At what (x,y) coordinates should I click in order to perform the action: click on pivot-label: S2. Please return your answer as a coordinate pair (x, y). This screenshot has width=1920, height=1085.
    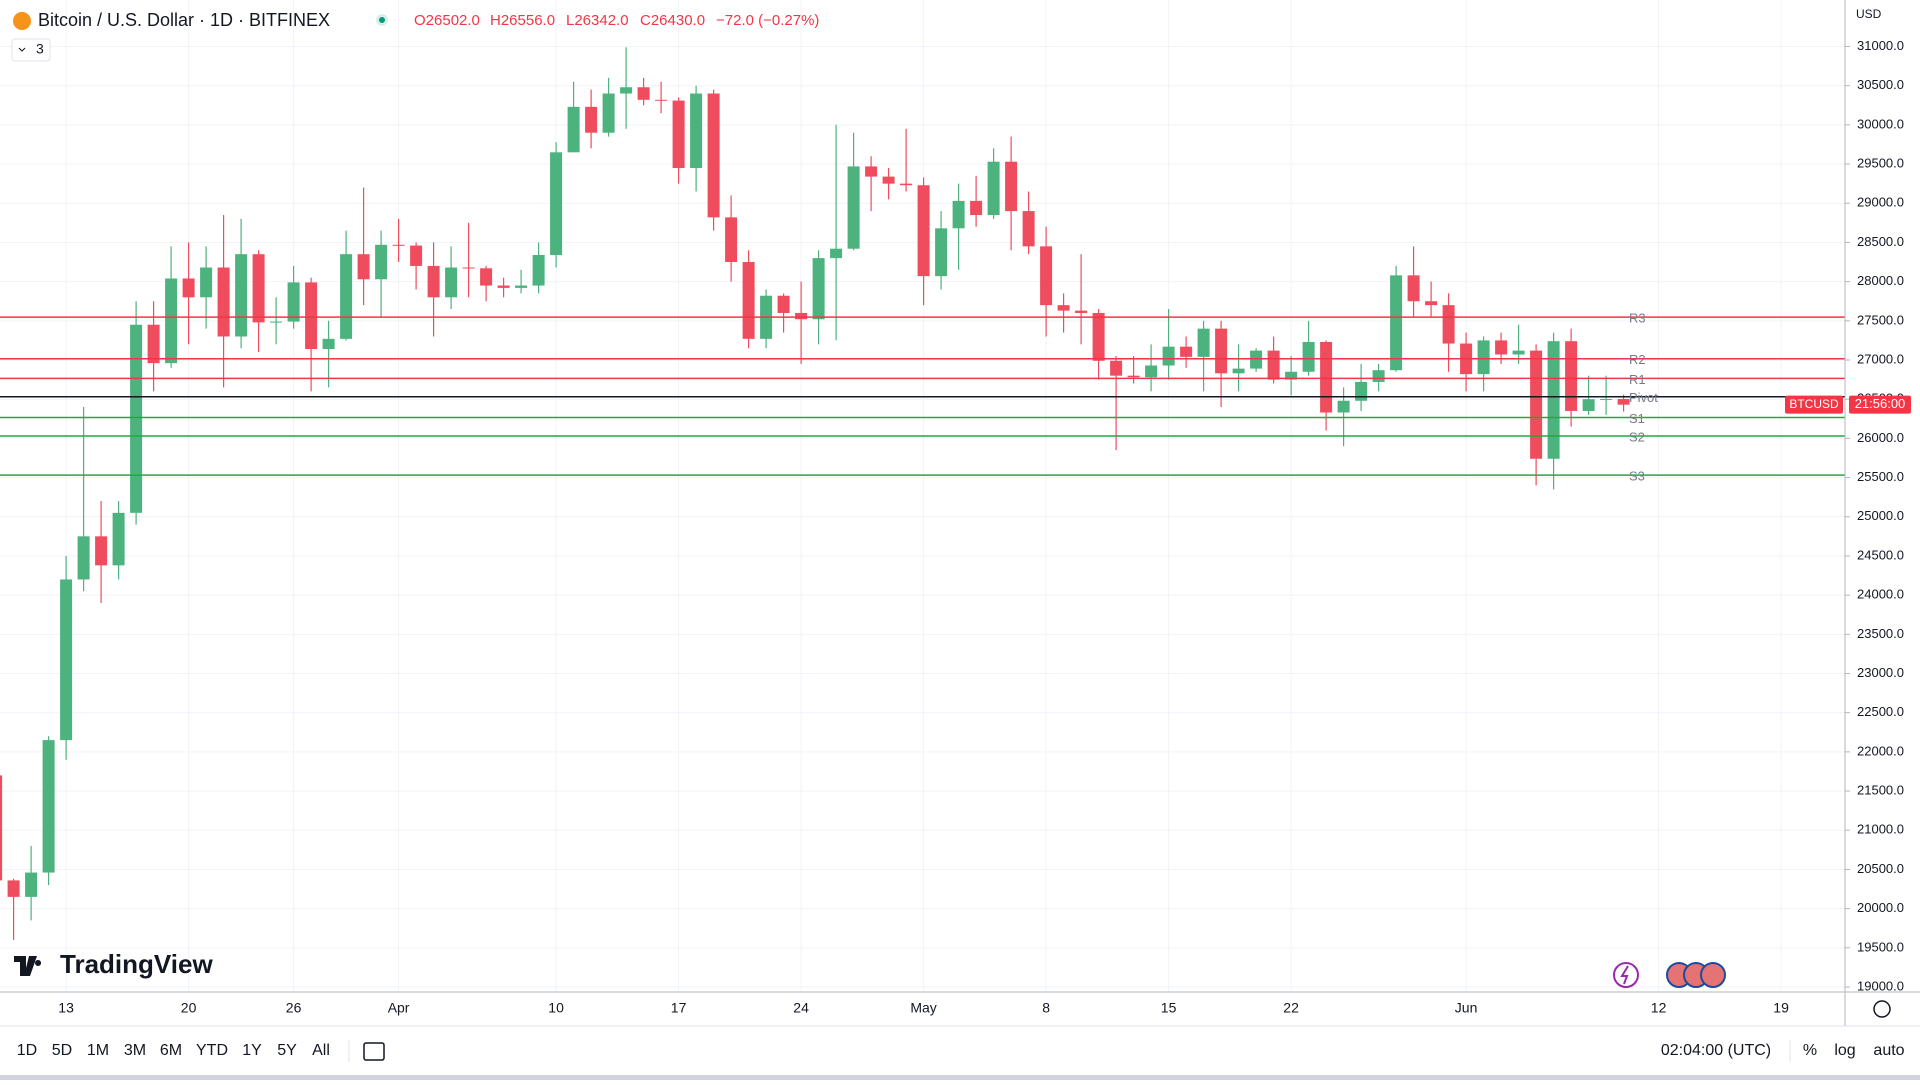
    Looking at the image, I should click on (1637, 436).